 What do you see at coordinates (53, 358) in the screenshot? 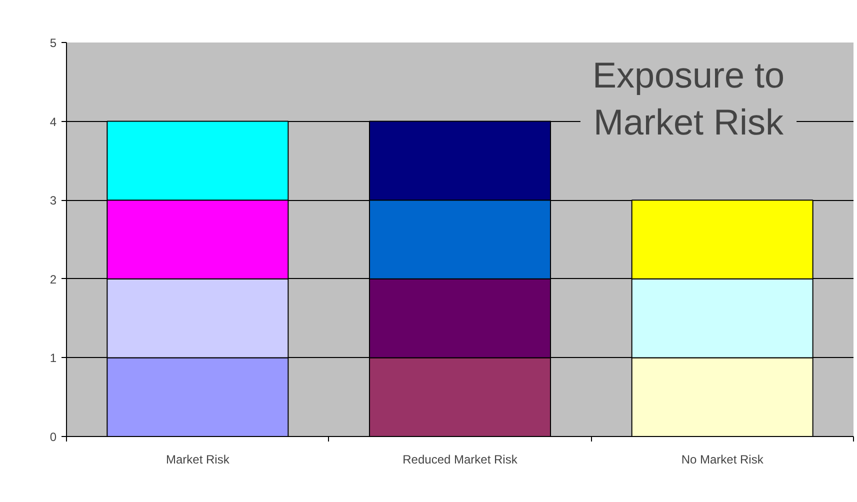
I see `y-tick-label: 1` at bounding box center [53, 358].